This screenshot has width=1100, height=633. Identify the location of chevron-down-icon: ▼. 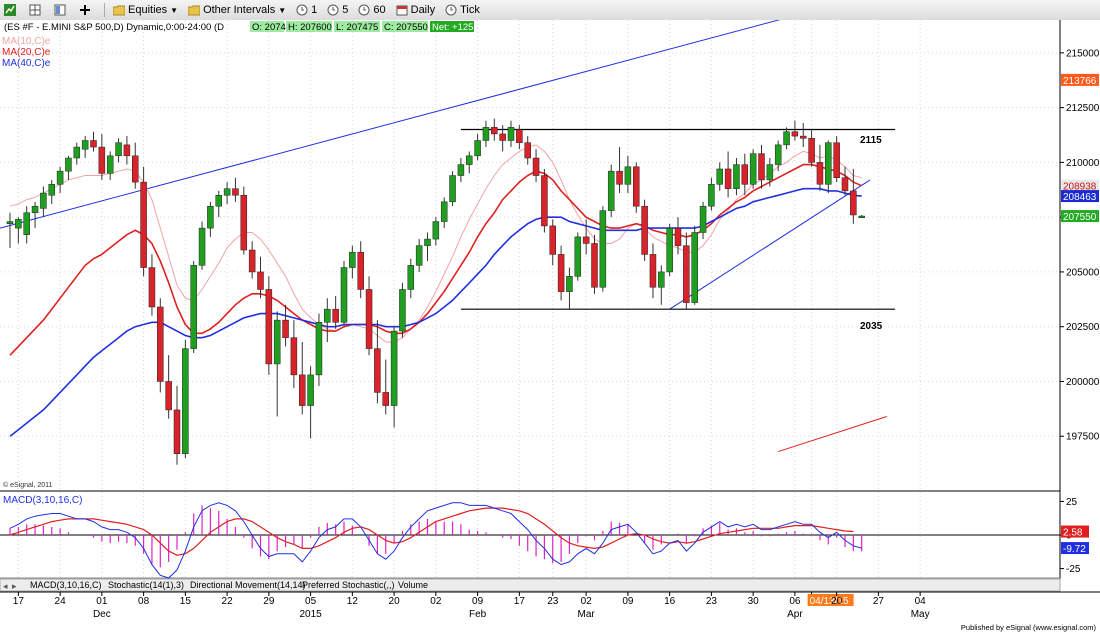
(282, 10).